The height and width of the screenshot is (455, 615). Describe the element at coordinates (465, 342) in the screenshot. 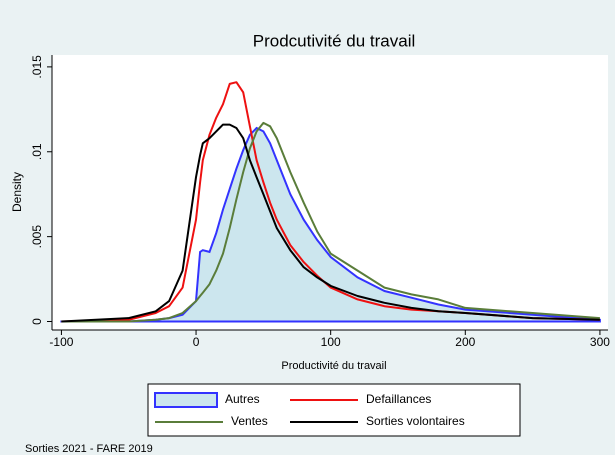

I see `x-tick-label: 200` at that location.